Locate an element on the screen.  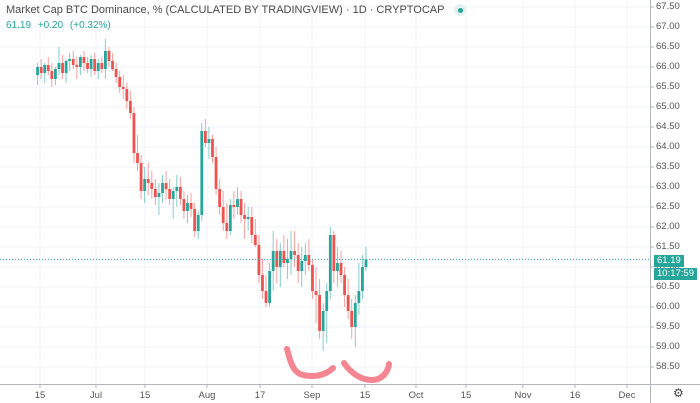
time-tick-label: Aug is located at coordinates (207, 395).